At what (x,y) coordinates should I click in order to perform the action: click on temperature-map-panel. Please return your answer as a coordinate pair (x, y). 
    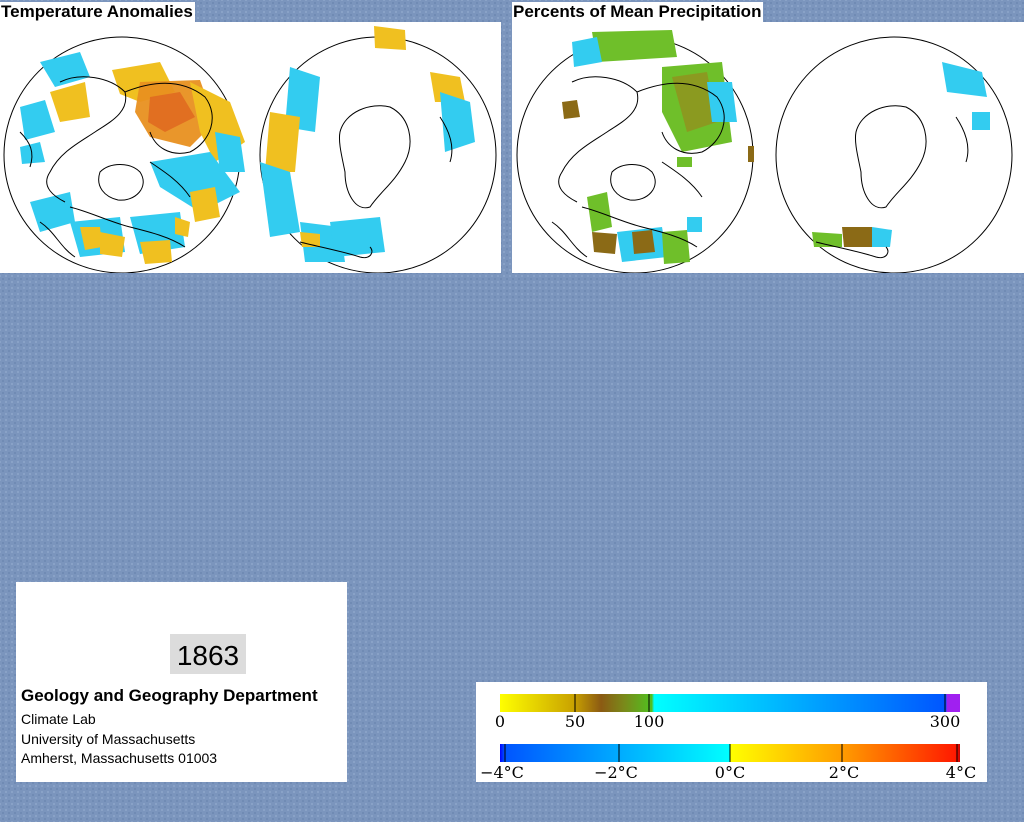
    Looking at the image, I should click on (250, 147).